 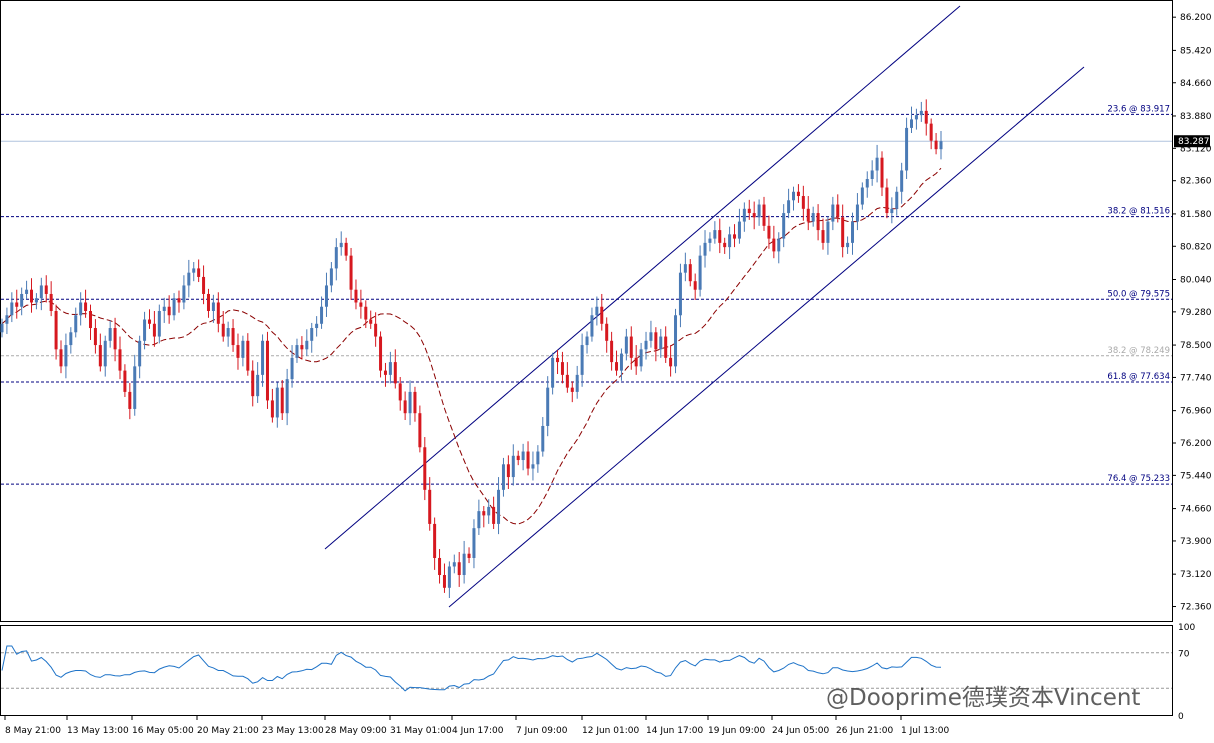 What do you see at coordinates (421, 731) in the screenshot?
I see `x-tick-label: 31 May 01:00` at bounding box center [421, 731].